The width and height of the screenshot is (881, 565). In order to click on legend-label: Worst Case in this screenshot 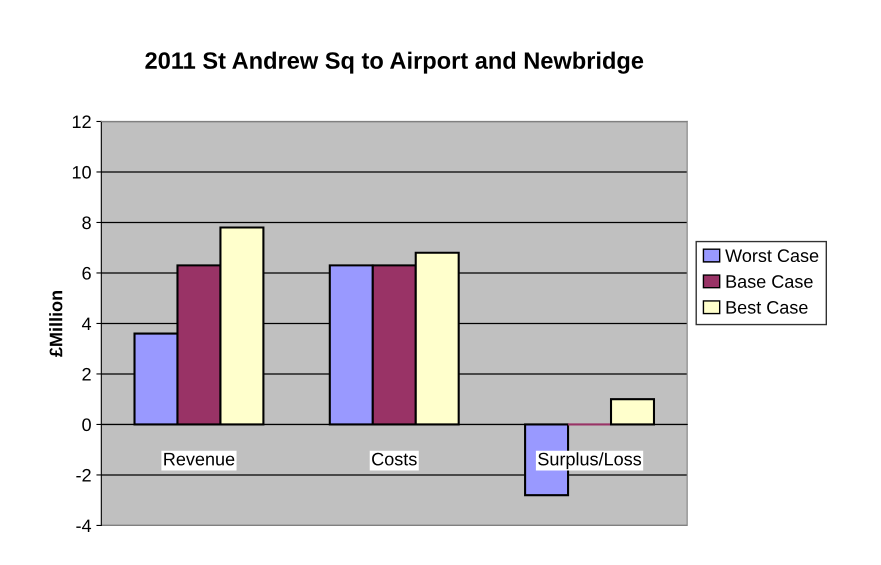, I will do `click(771, 255)`.